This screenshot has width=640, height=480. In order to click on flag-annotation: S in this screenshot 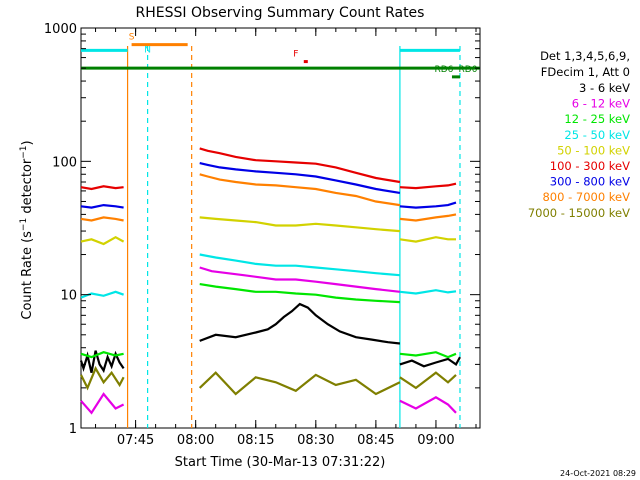, I will do `click(132, 38)`.